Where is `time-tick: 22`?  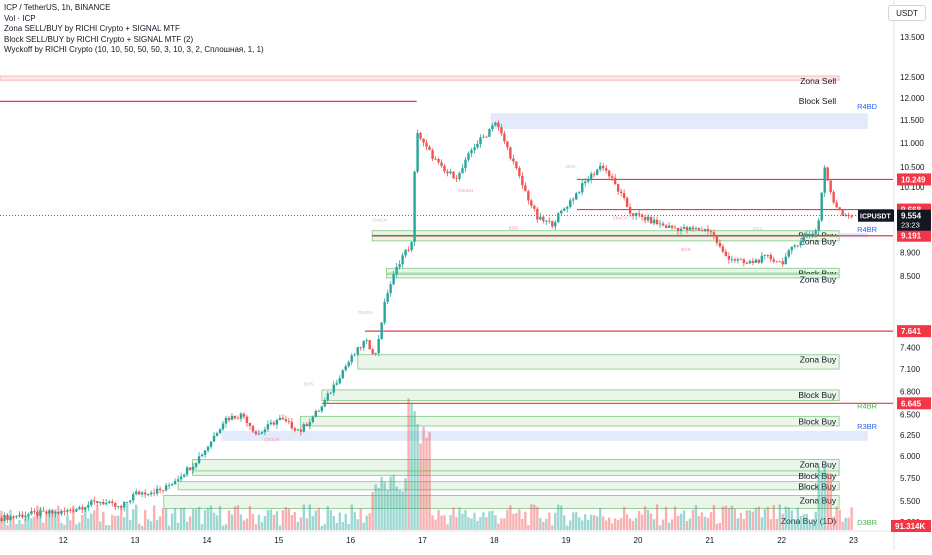
time-tick: 22 is located at coordinates (781, 540).